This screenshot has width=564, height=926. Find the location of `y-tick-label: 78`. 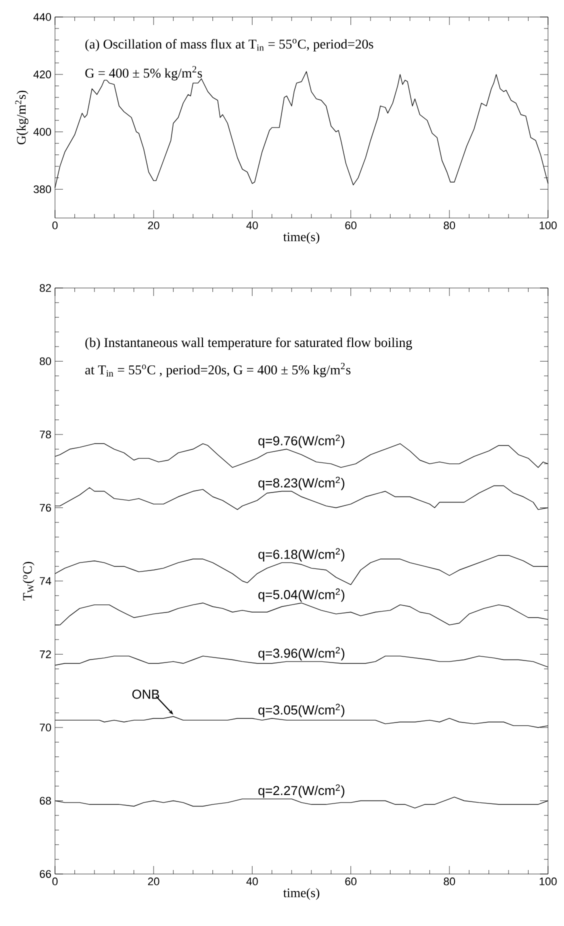

y-tick-label: 78 is located at coordinates (45, 434).